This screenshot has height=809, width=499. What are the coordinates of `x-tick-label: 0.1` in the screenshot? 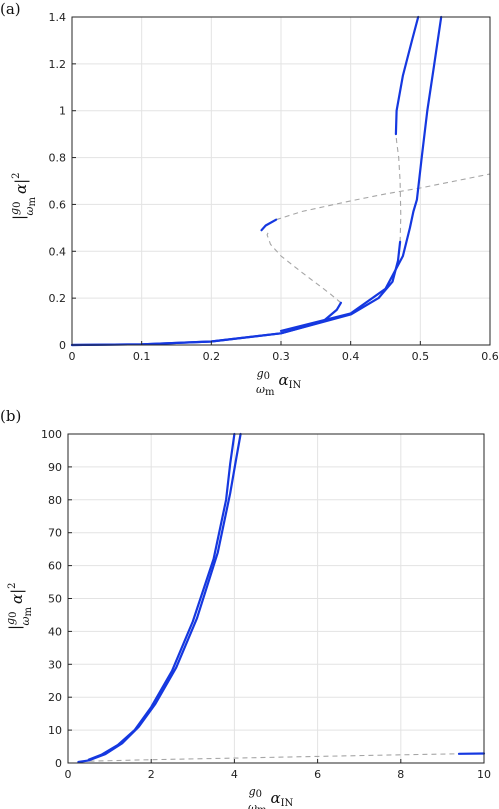 It's located at (142, 356).